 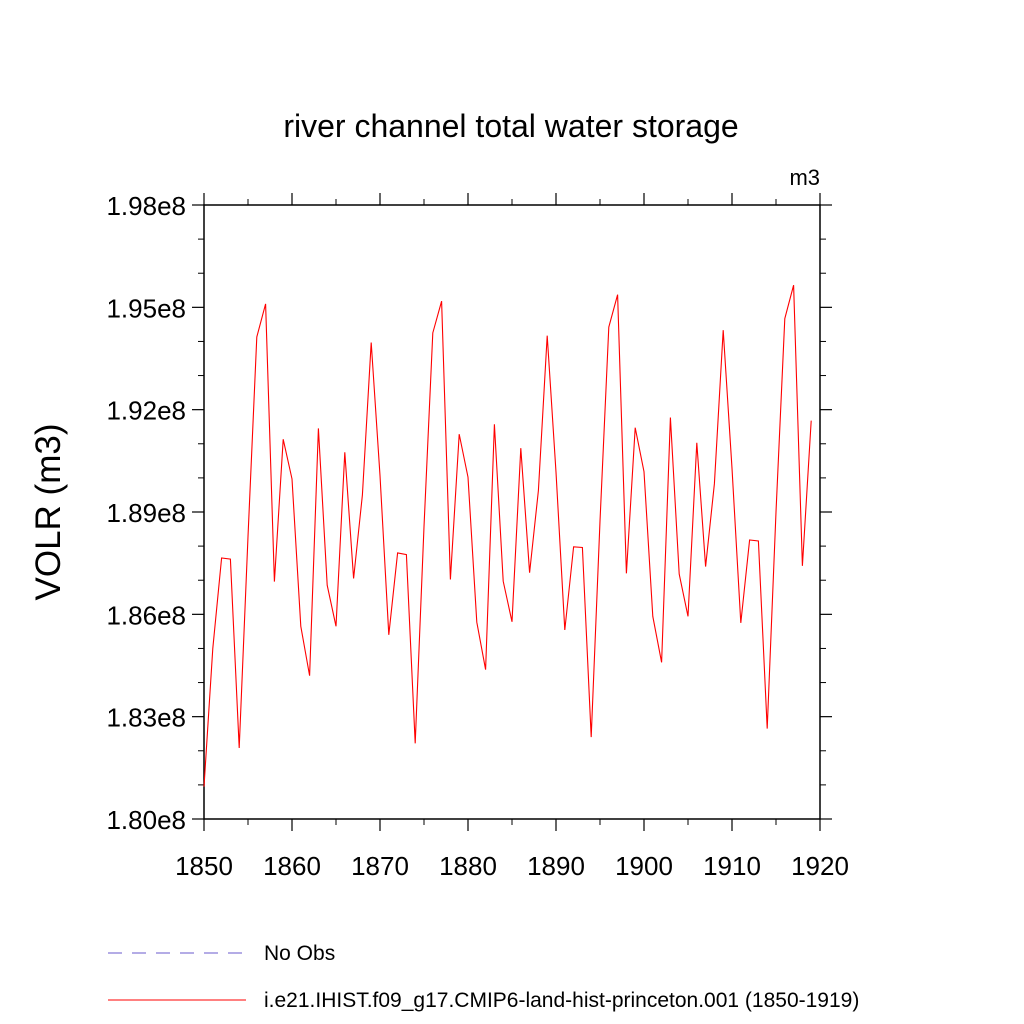 I want to click on units-label: m3, so click(x=804, y=177).